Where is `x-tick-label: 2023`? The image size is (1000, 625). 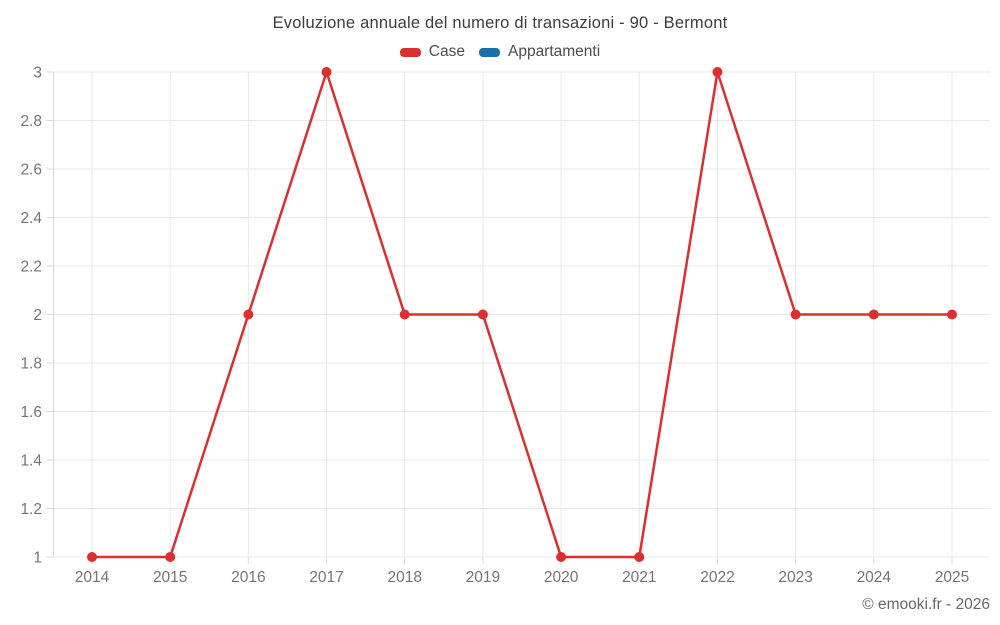
x-tick-label: 2023 is located at coordinates (795, 577).